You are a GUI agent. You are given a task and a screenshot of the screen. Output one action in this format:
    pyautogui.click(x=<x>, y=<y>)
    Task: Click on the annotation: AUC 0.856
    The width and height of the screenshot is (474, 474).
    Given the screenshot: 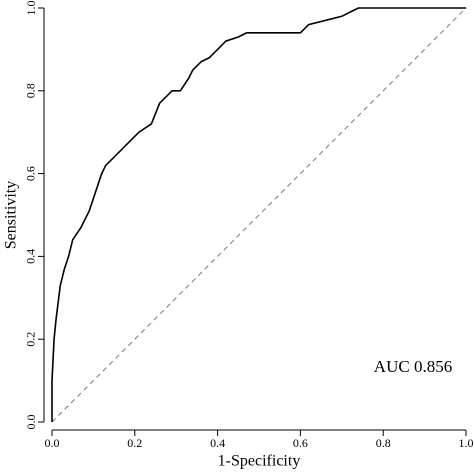 What is the action you would take?
    pyautogui.click(x=413, y=366)
    